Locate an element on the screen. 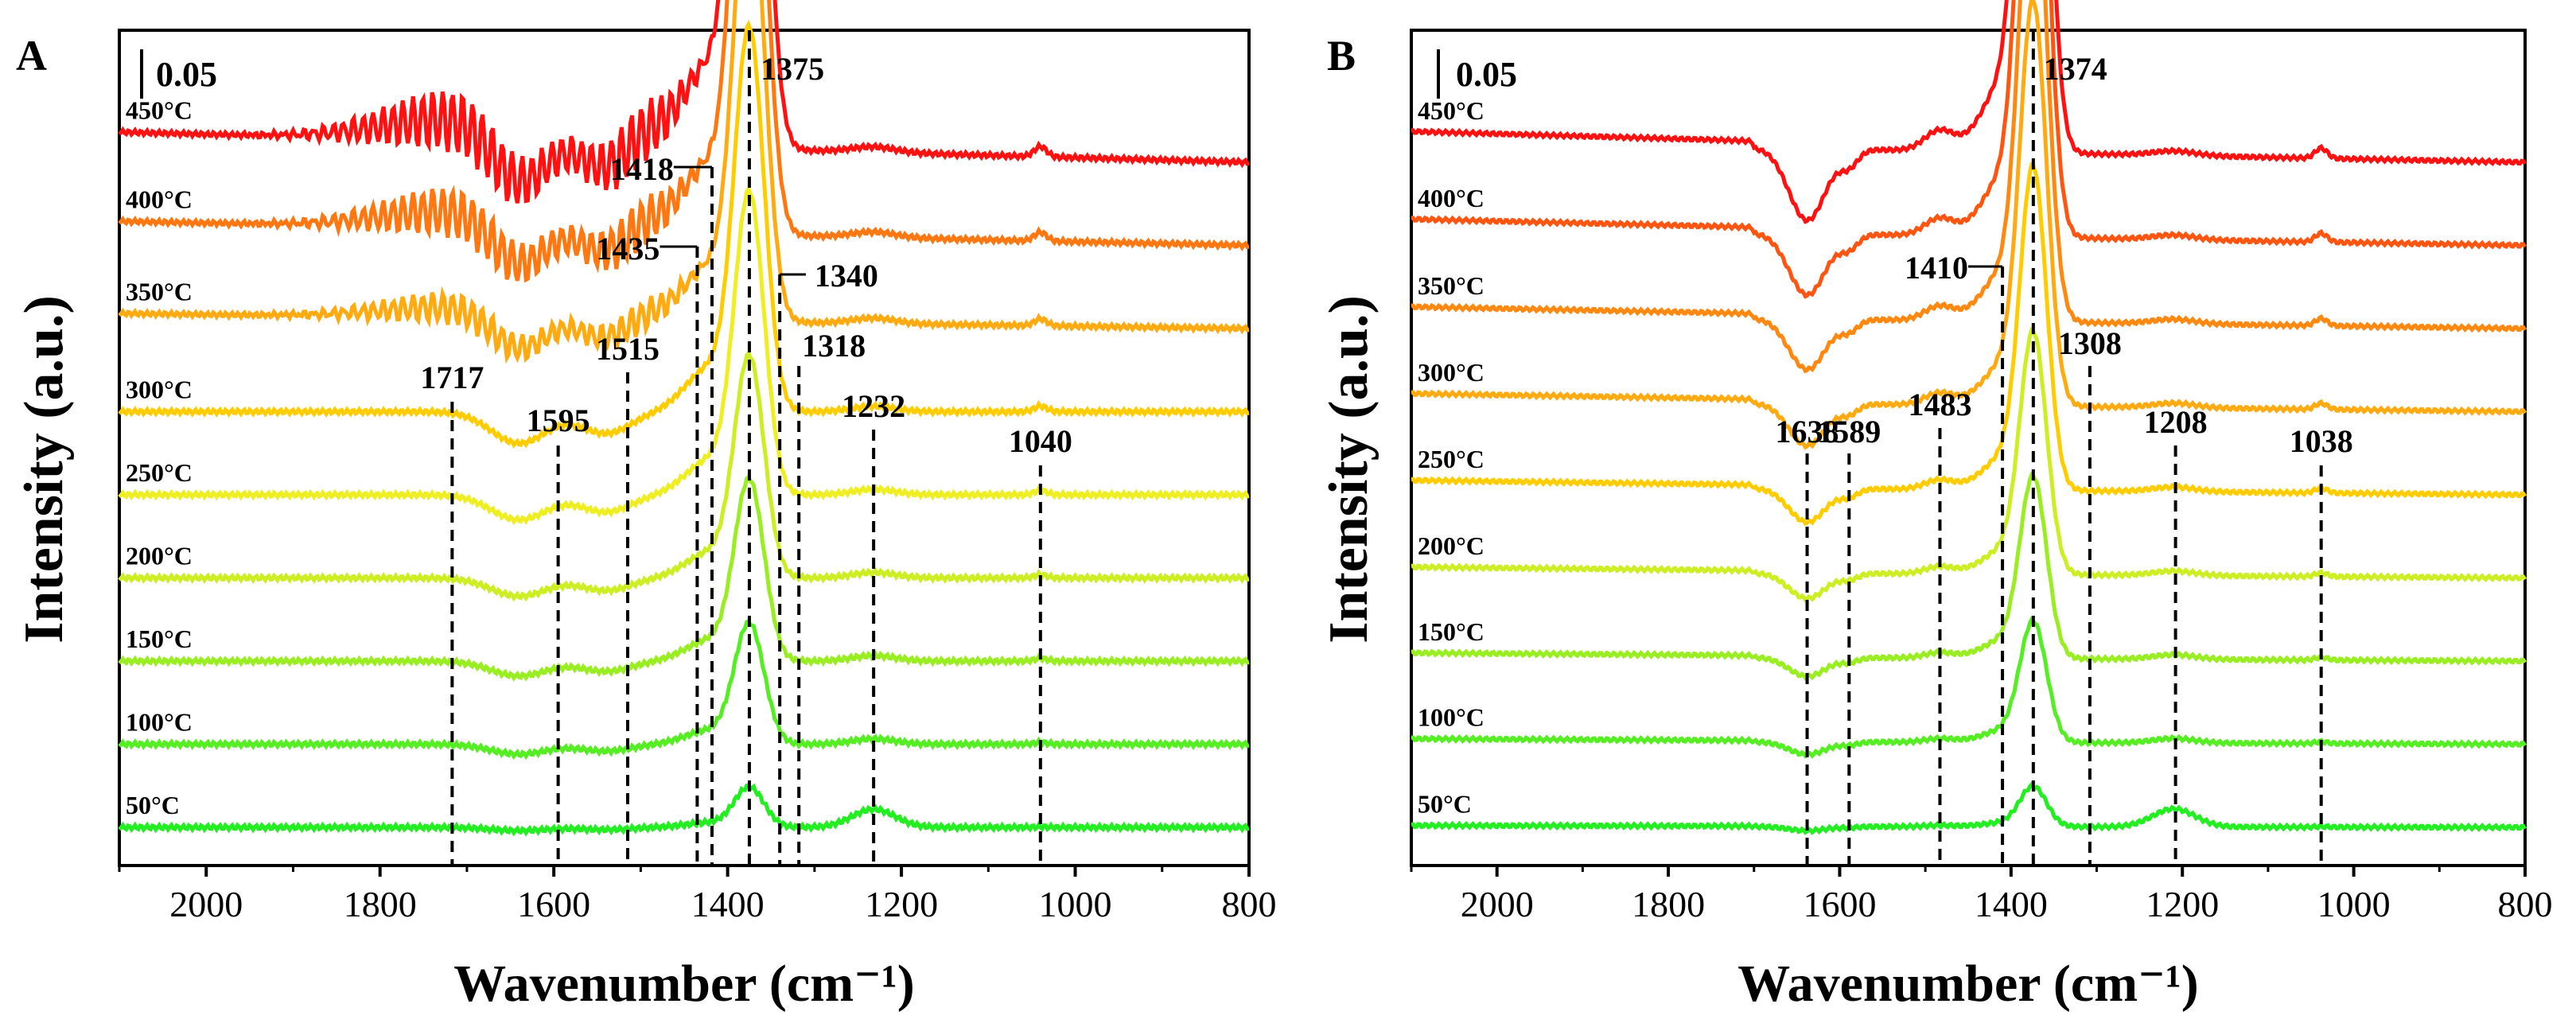 The width and height of the screenshot is (2576, 1031). panel-b-x-tick-label-0: 2000 is located at coordinates (1498, 904).